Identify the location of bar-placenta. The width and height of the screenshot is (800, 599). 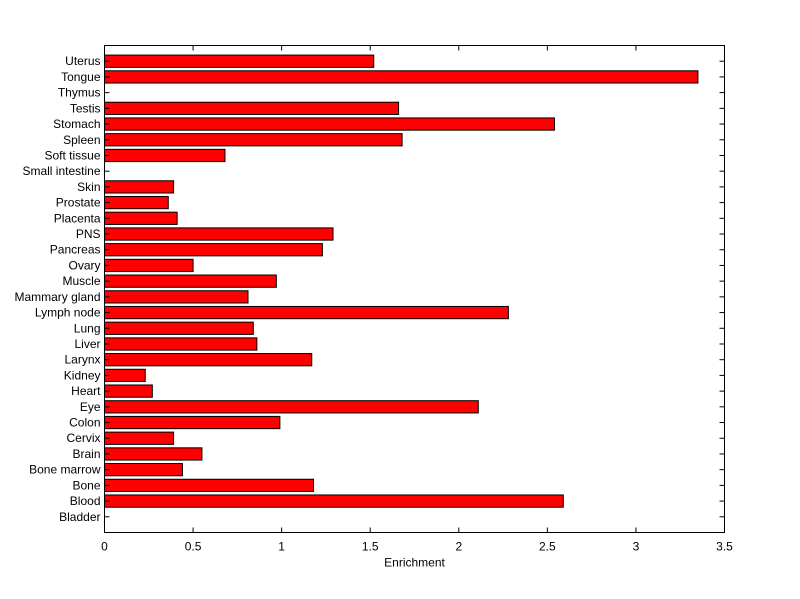
(141, 218).